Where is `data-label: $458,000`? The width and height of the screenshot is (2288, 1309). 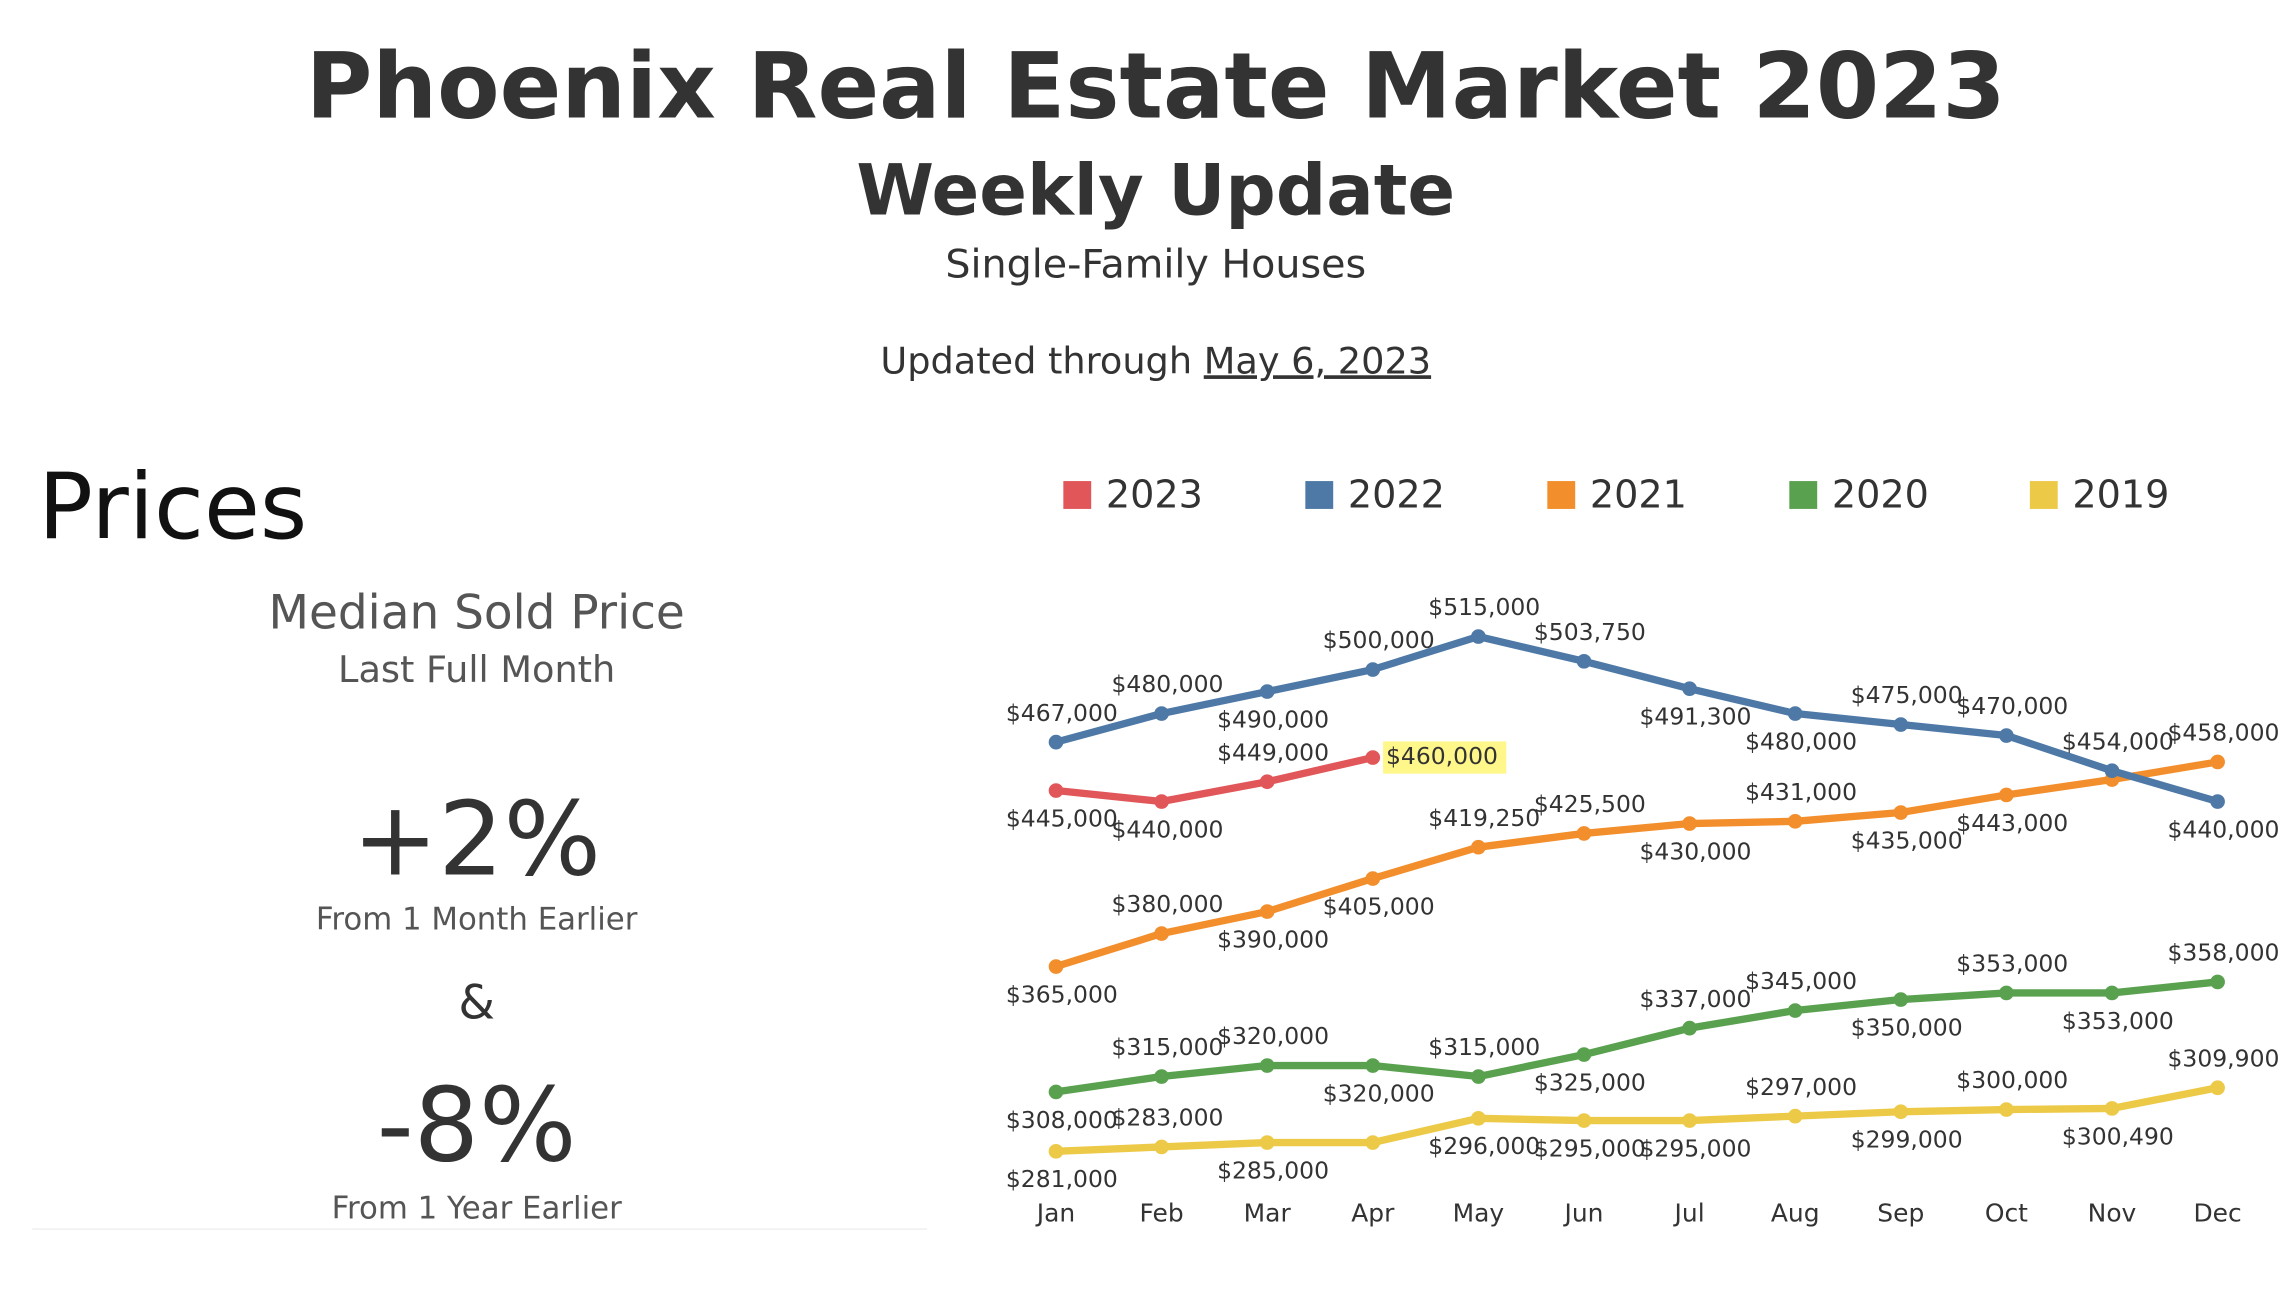 data-label: $458,000 is located at coordinates (2224, 733).